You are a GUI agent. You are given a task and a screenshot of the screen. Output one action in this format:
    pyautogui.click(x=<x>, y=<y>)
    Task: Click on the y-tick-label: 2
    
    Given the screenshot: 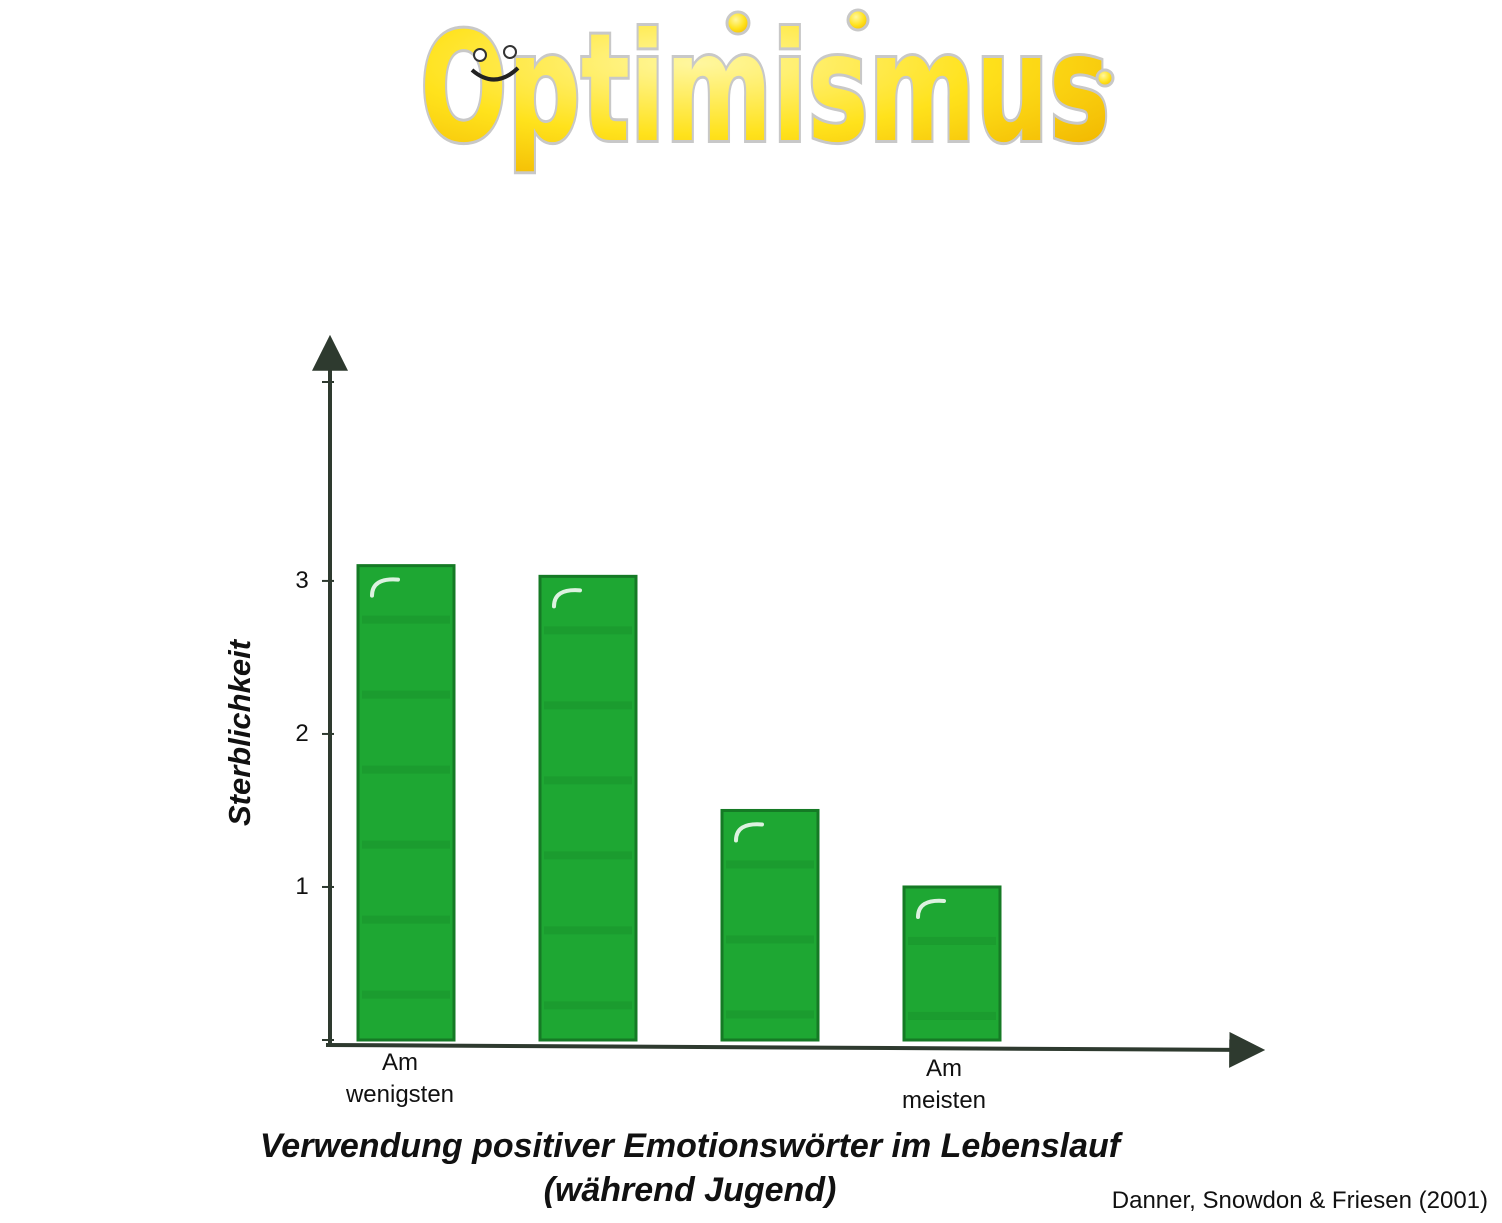 What is the action you would take?
    pyautogui.click(x=302, y=733)
    